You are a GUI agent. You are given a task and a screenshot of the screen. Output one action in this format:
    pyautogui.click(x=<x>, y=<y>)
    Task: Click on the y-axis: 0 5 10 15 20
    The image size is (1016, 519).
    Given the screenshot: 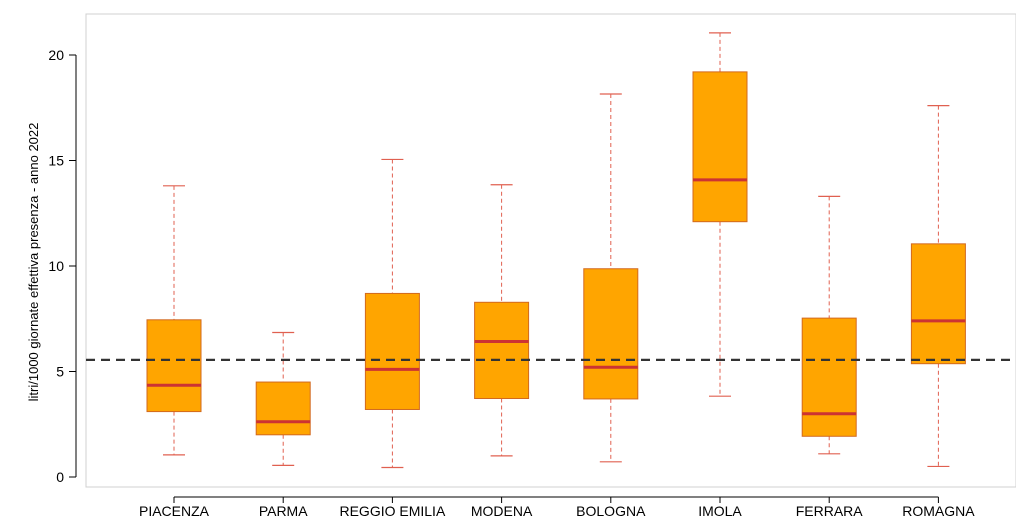 What is the action you would take?
    pyautogui.click(x=62, y=266)
    